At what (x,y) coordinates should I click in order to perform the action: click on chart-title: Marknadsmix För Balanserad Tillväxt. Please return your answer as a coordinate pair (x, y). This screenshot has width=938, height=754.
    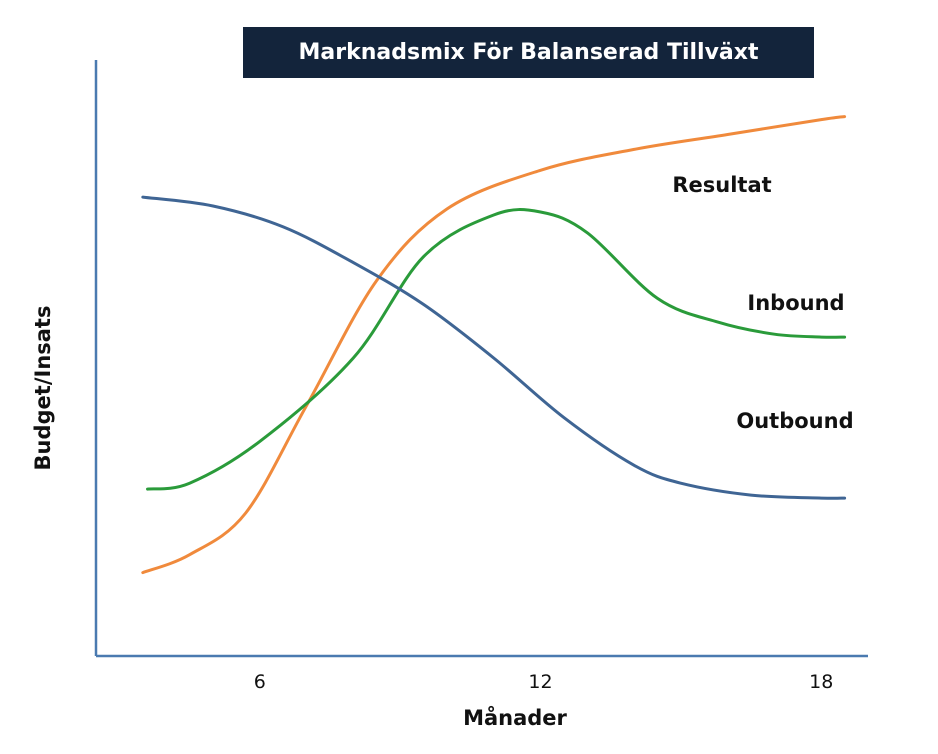
    Looking at the image, I should click on (528, 52).